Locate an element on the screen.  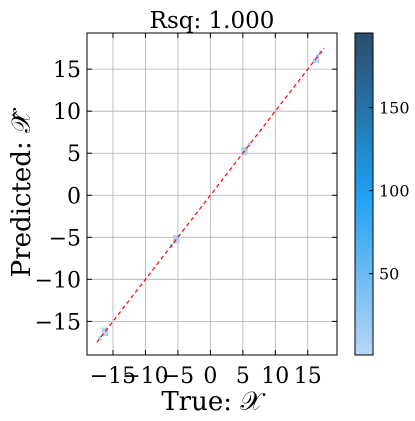
x-tick-label: −10 is located at coordinates (145, 376).